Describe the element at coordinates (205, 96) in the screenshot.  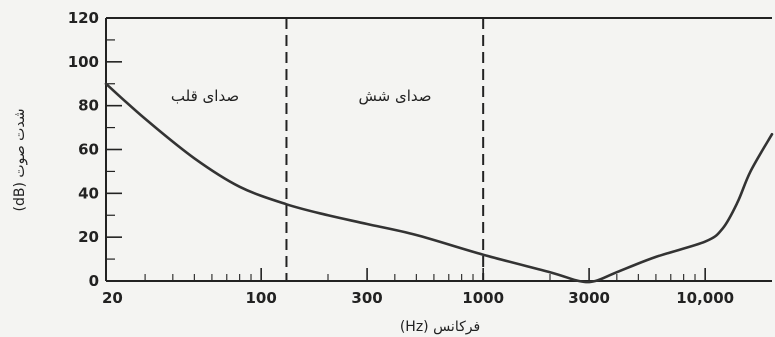
I see `region-label: صدای قلب` at that location.